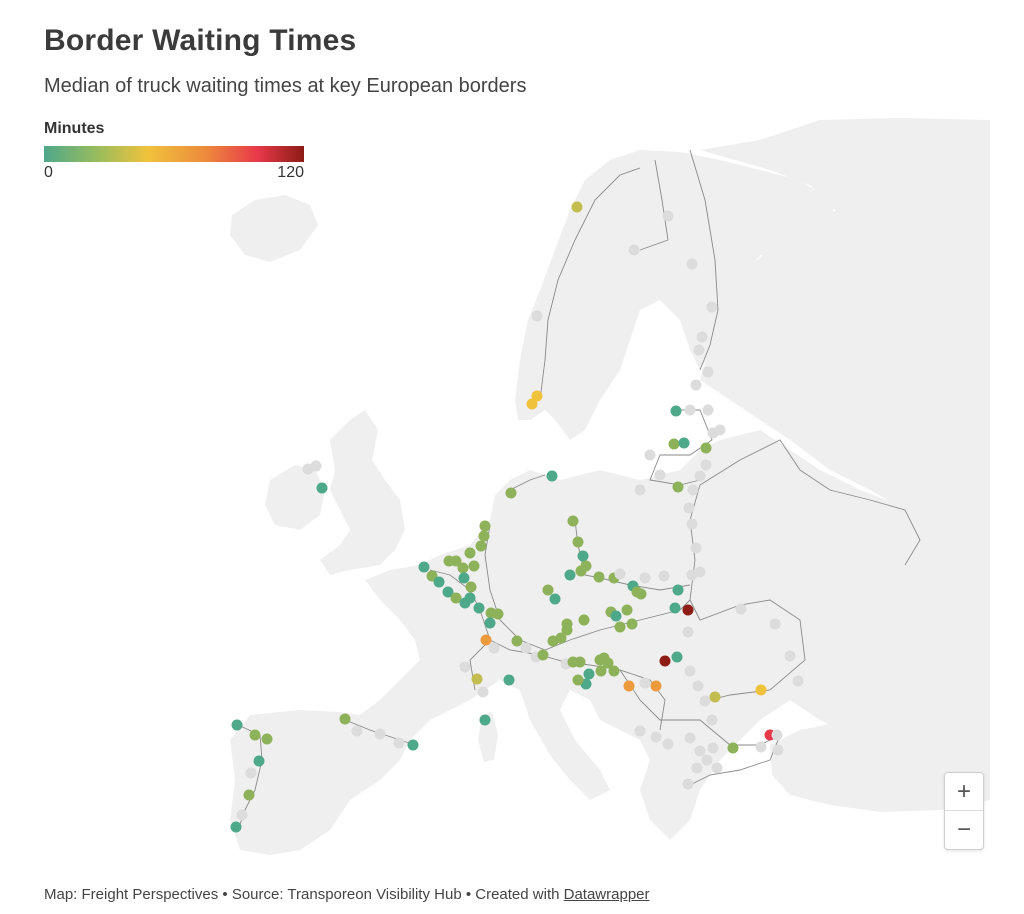  What do you see at coordinates (964, 829) in the screenshot?
I see `zoom-out-button: −` at bounding box center [964, 829].